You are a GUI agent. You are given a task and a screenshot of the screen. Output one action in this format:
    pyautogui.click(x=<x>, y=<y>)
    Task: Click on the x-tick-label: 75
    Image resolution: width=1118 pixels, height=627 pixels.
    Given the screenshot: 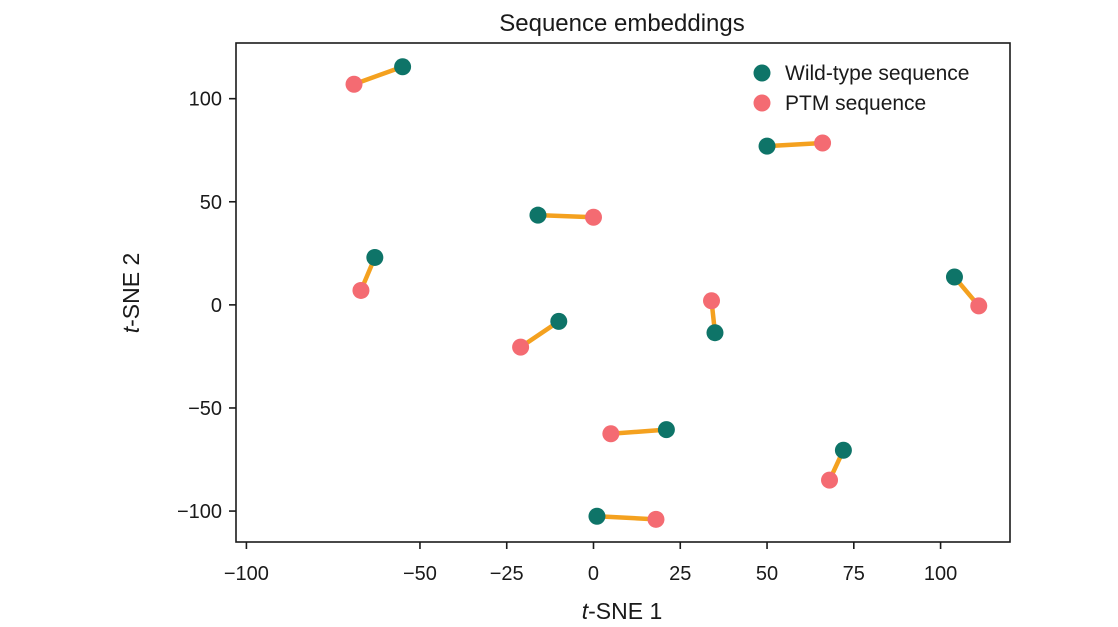 What is the action you would take?
    pyautogui.click(x=854, y=574)
    